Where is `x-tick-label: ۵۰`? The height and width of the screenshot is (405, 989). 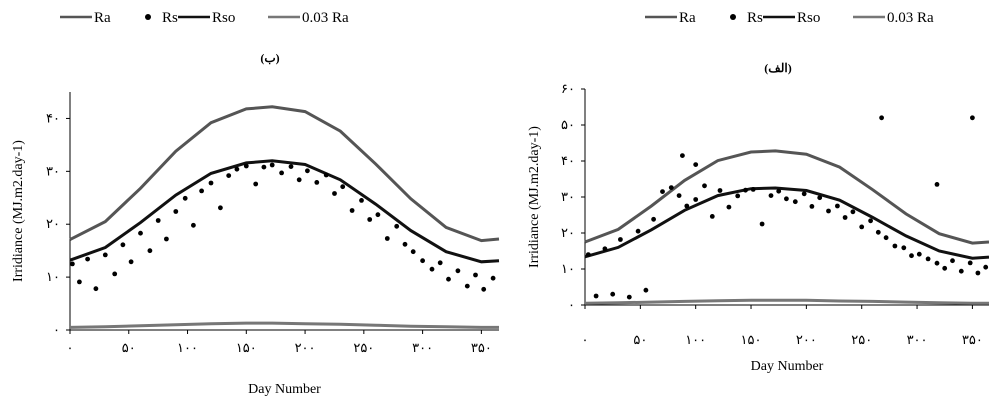 x-tick-label: ۵۰ is located at coordinates (129, 347).